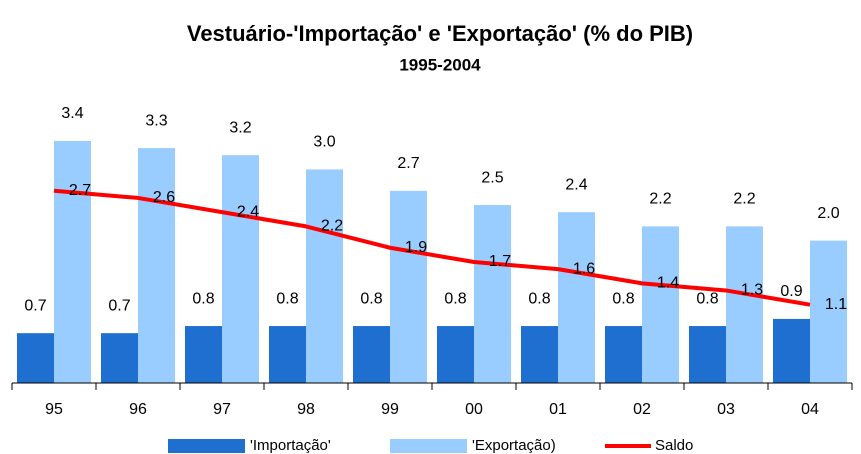 The width and height of the screenshot is (861, 454). Describe the element at coordinates (54, 409) in the screenshot. I see `x-tick-label: 95` at that location.